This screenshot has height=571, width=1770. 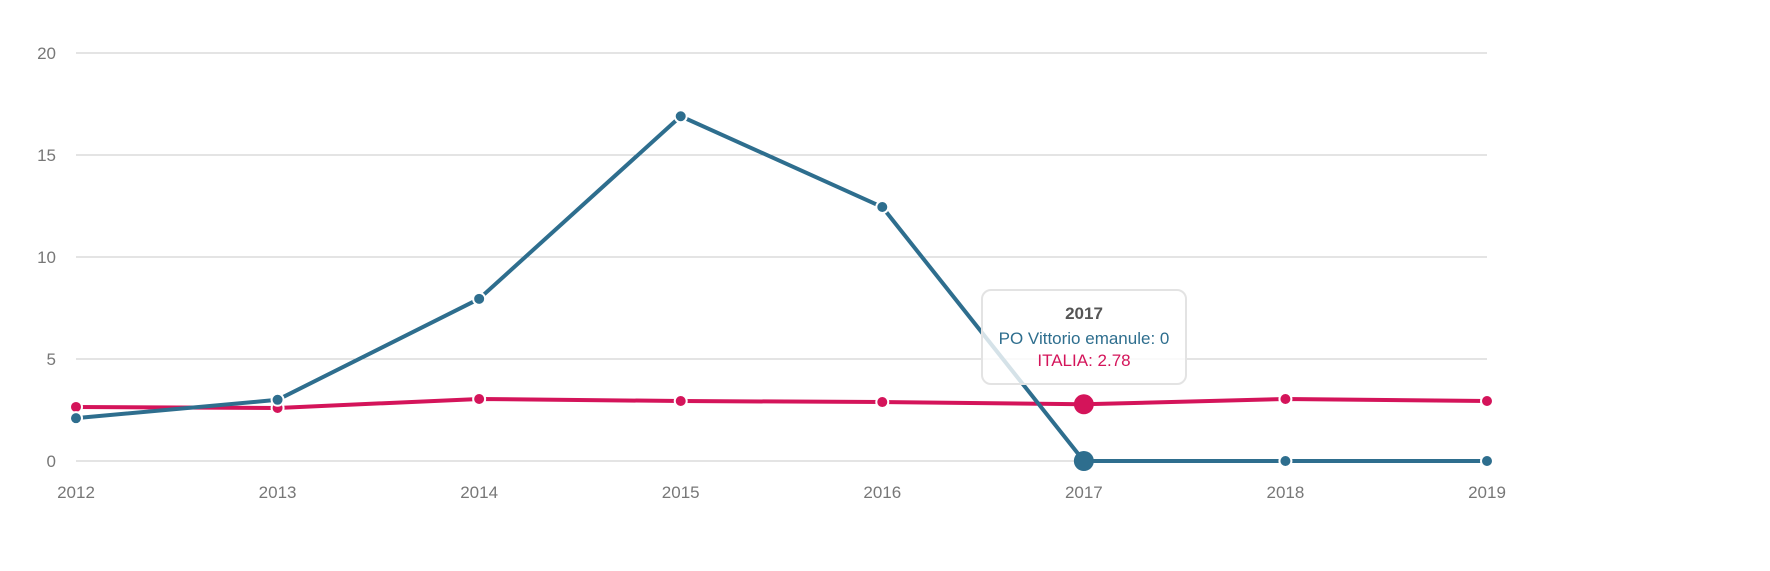 What do you see at coordinates (479, 492) in the screenshot?
I see `x-tick-label: 2014` at bounding box center [479, 492].